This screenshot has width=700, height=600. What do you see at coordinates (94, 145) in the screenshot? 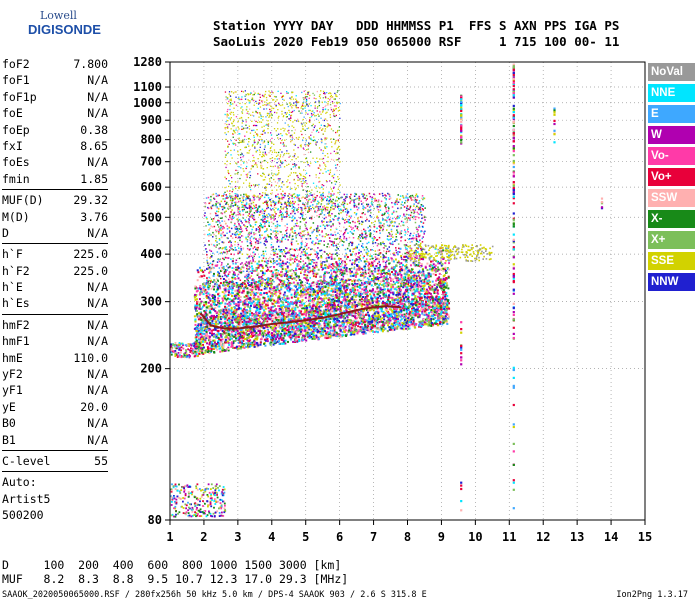
I see `param-value: 8.65` at bounding box center [94, 145].